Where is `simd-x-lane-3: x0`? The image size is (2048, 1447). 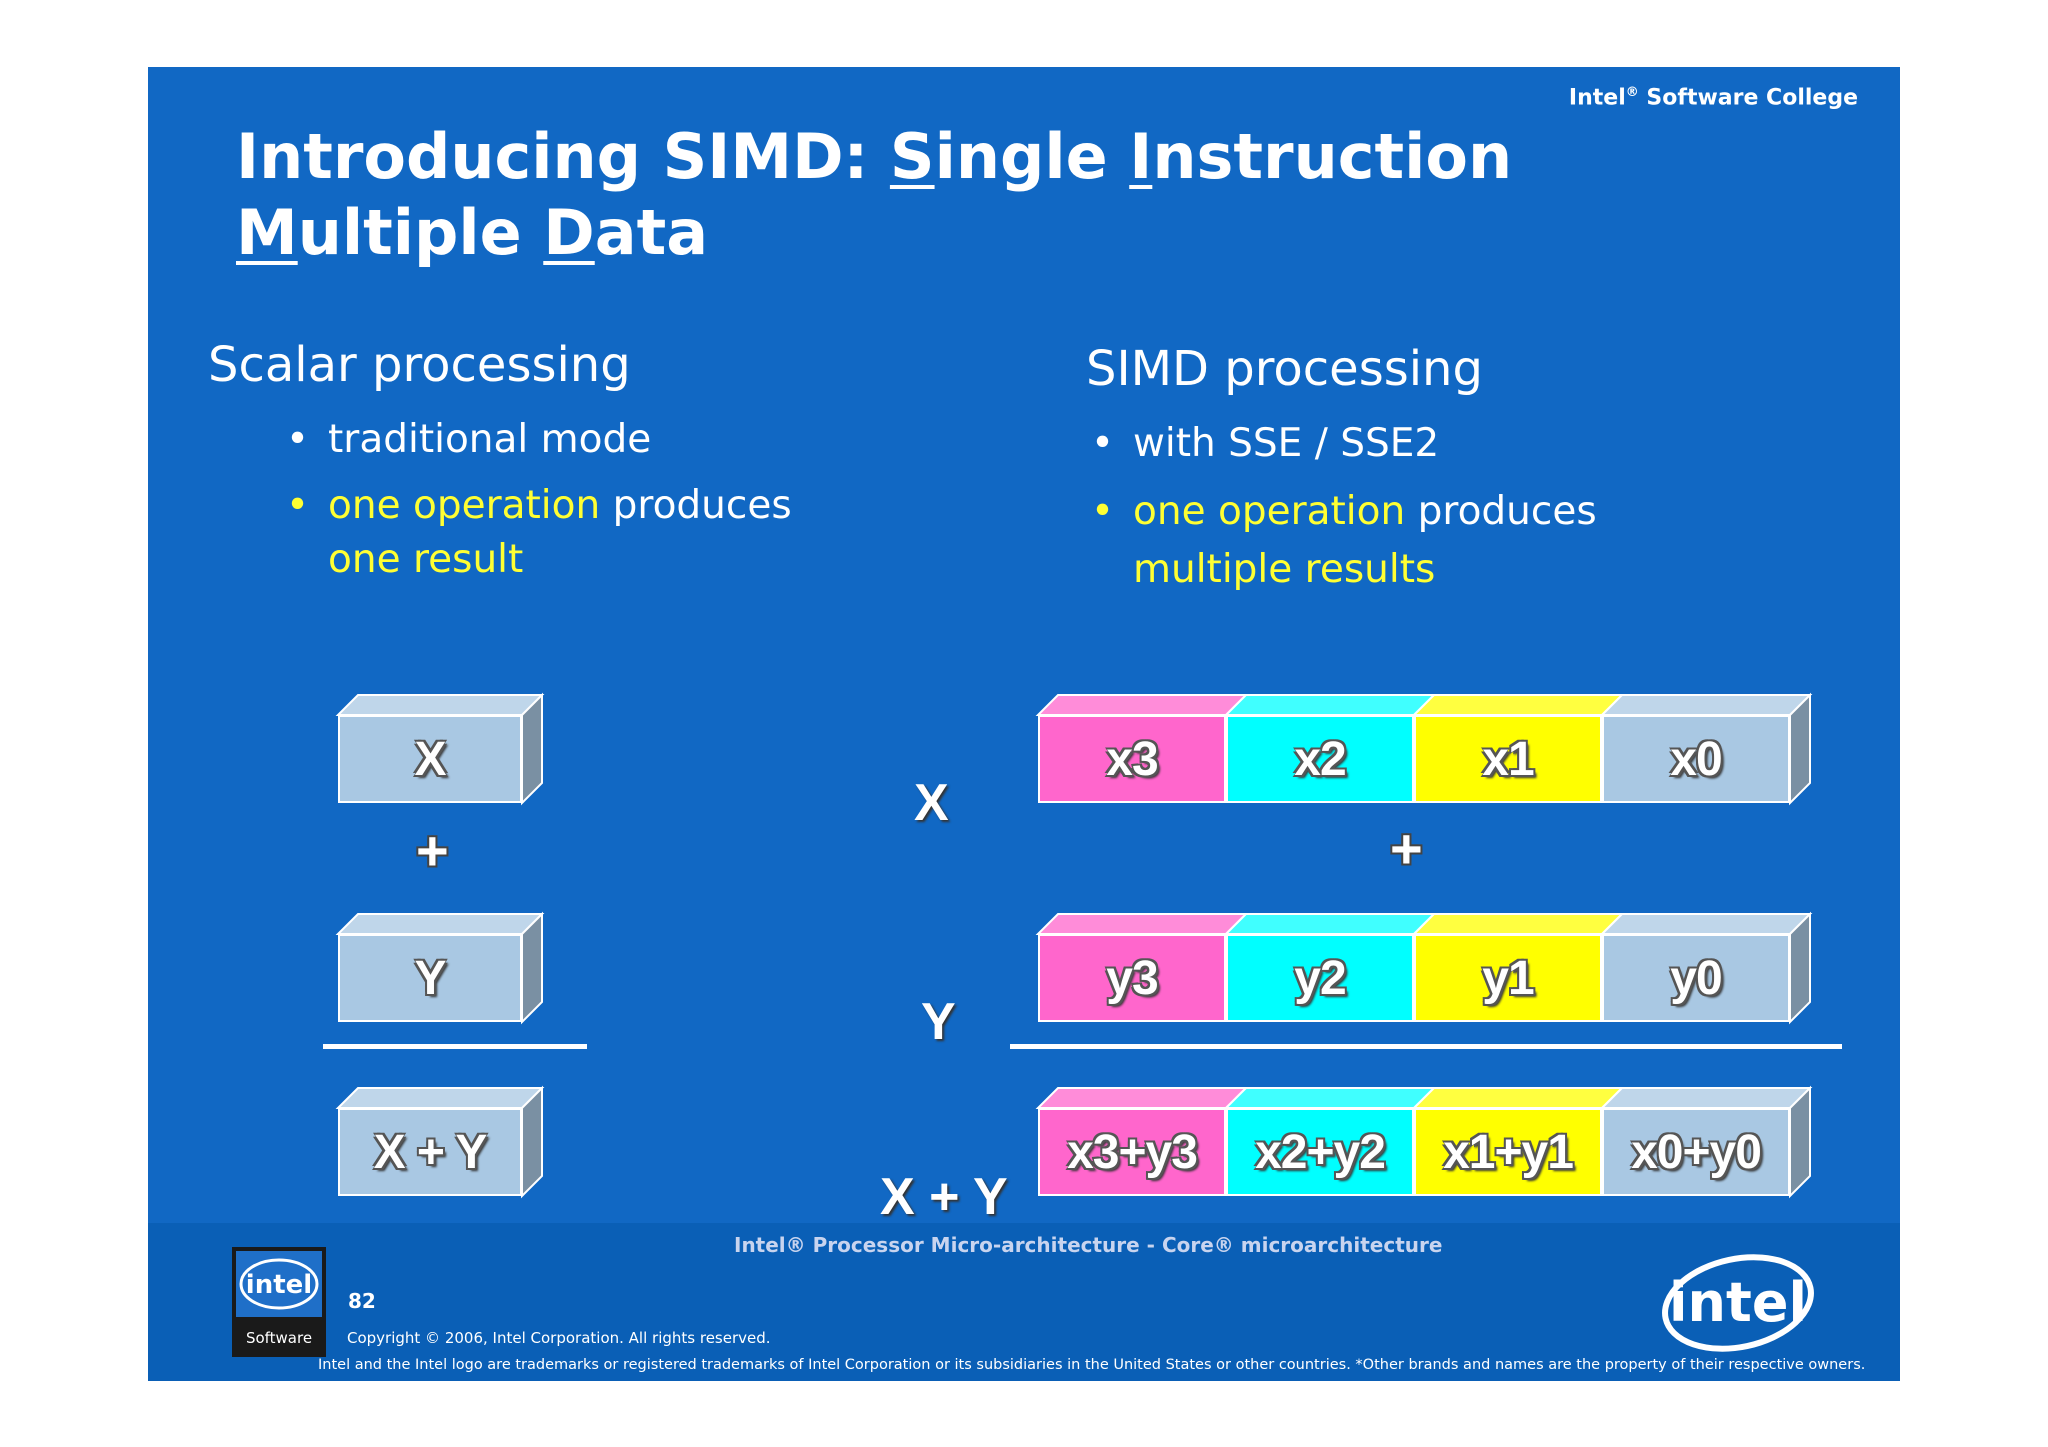
simd-x-lane-3: x0 is located at coordinates (1706, 749).